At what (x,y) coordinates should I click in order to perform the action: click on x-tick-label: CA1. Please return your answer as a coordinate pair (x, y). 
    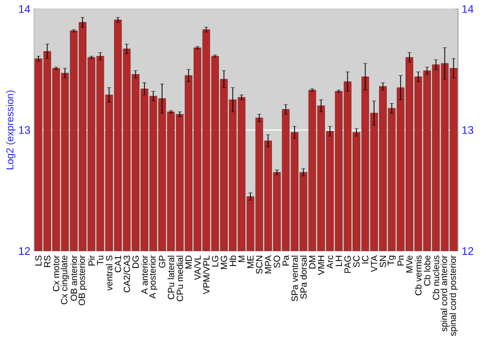
    Looking at the image, I should click on (118, 264).